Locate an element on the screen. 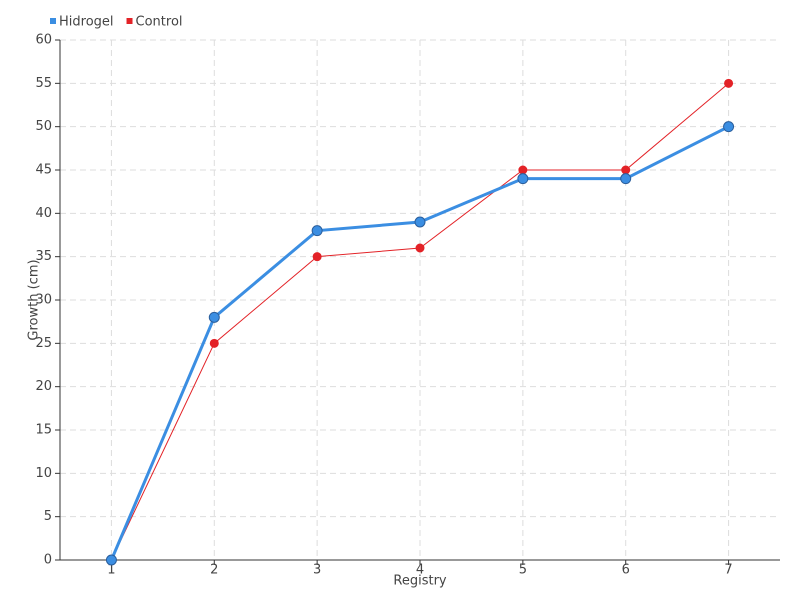 Image resolution: width=800 pixels, height=600 pixels. y-tick-label: 25 is located at coordinates (43, 343).